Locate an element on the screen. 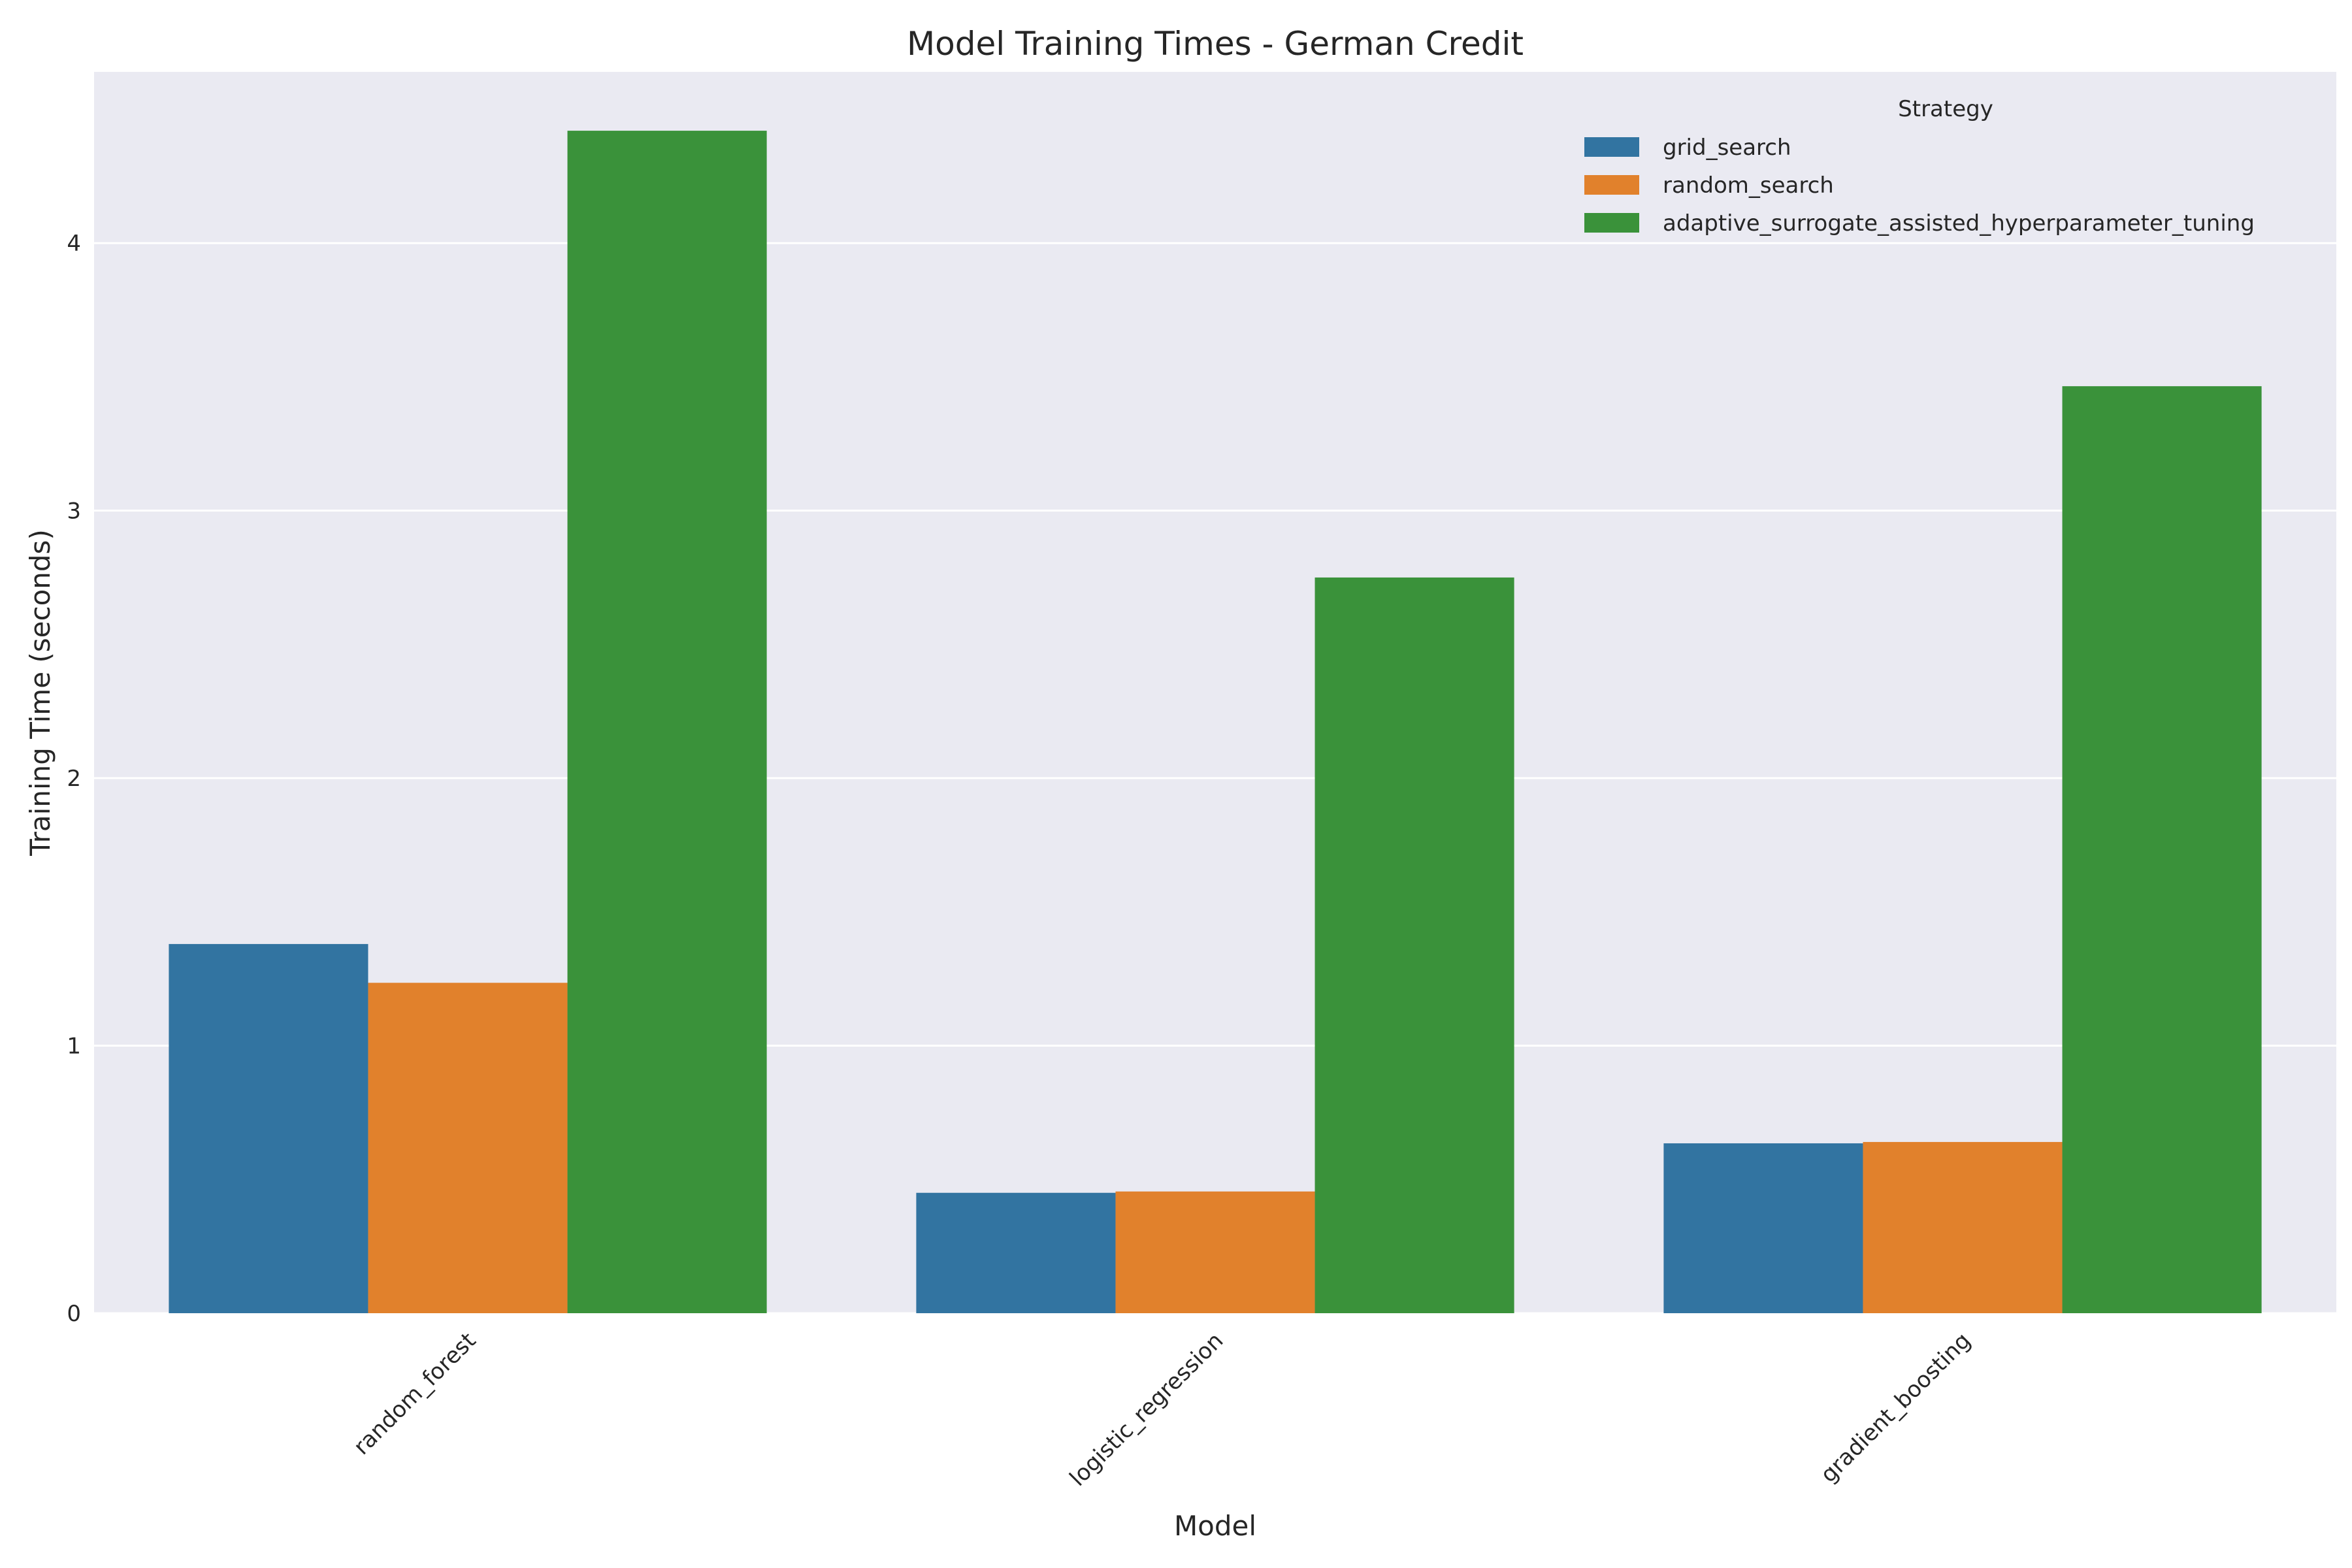 The height and width of the screenshot is (1568, 2352). y-axis-ticks: 0 1 2 3 4 is located at coordinates (74, 779).